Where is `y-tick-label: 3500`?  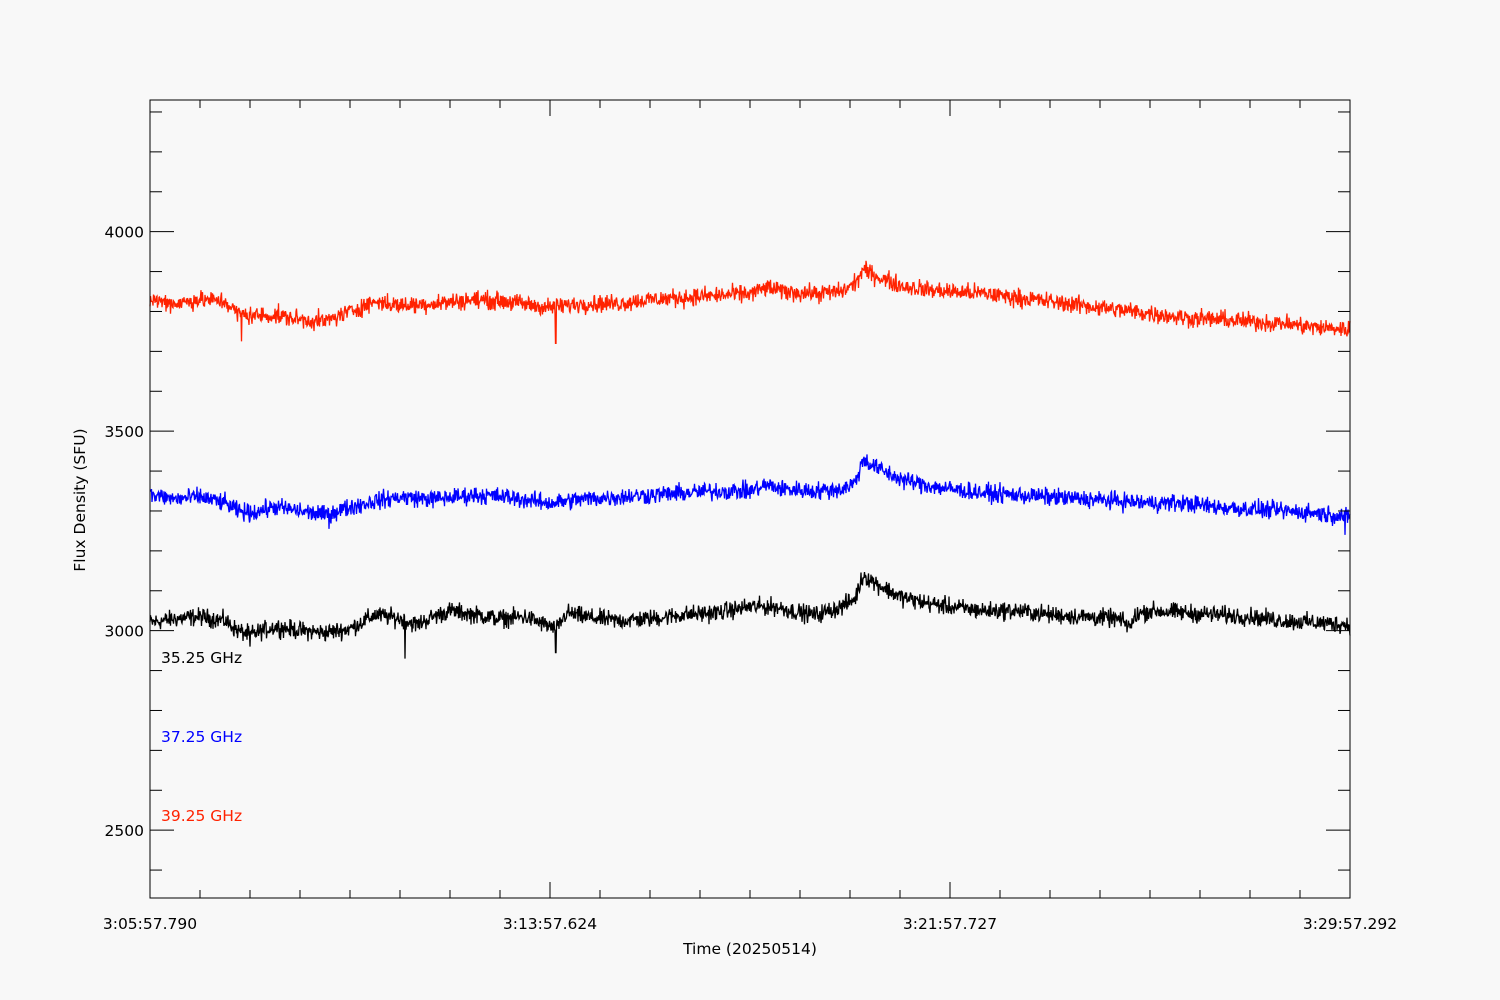
y-tick-label: 3500 is located at coordinates (124, 432).